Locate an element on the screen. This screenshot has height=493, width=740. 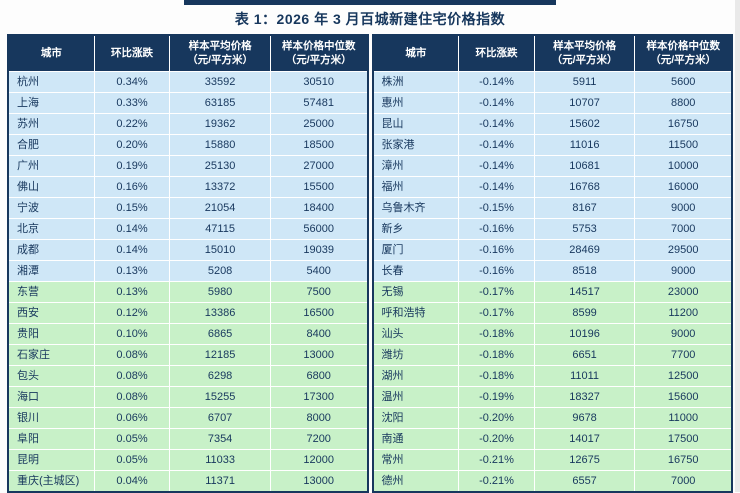
avg-price-cell: 6298 is located at coordinates (220, 376).